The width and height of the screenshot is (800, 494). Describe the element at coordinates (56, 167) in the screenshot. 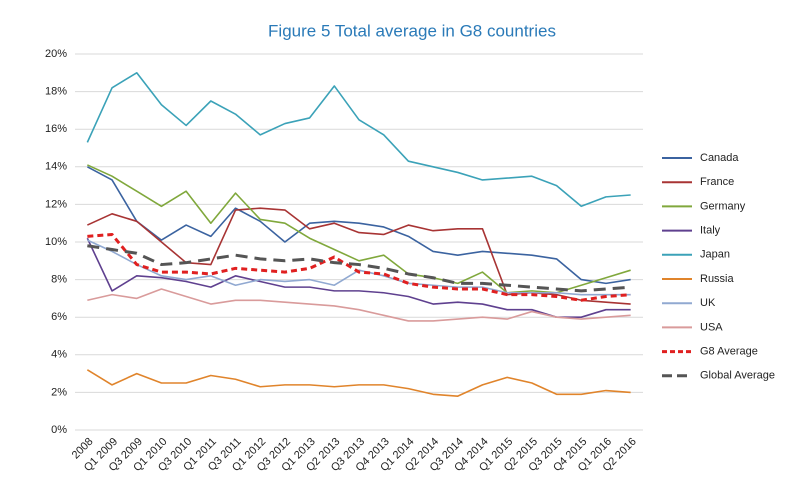

I see `y-tick-label: 14%` at that location.